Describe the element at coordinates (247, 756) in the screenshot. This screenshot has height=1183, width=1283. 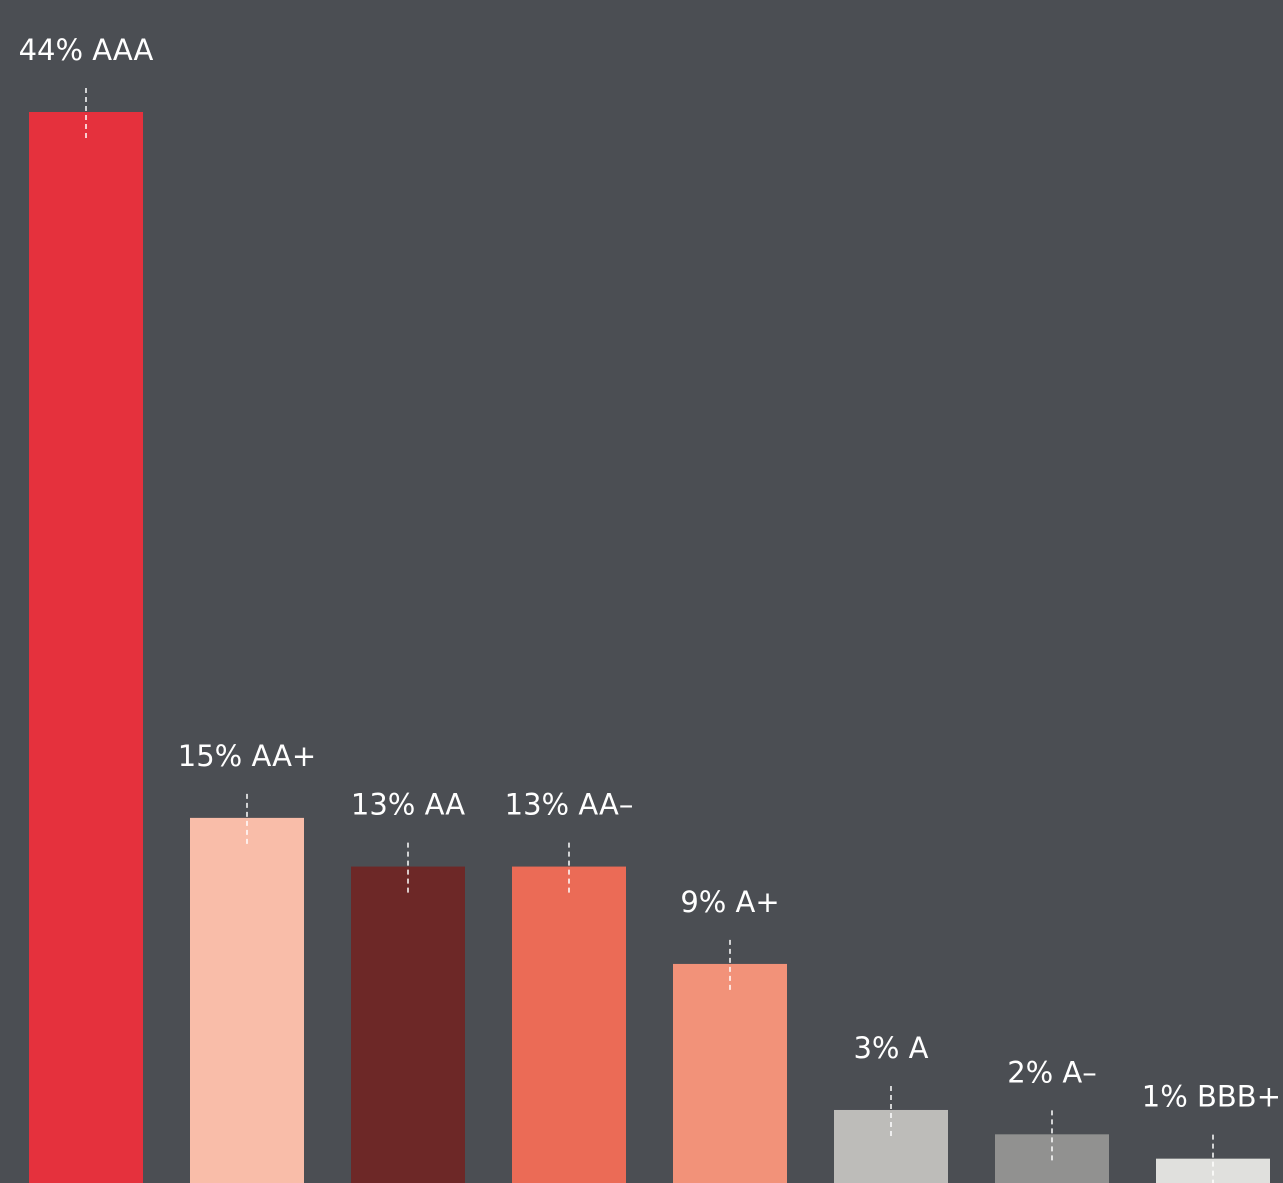
I see `data-label-1: 15% AA+` at that location.